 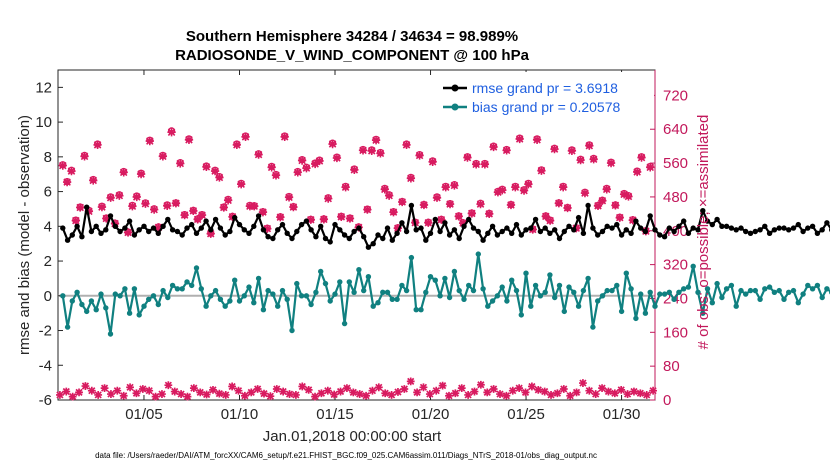 I want to click on x-tick-label: 01/10, so click(x=240, y=414).